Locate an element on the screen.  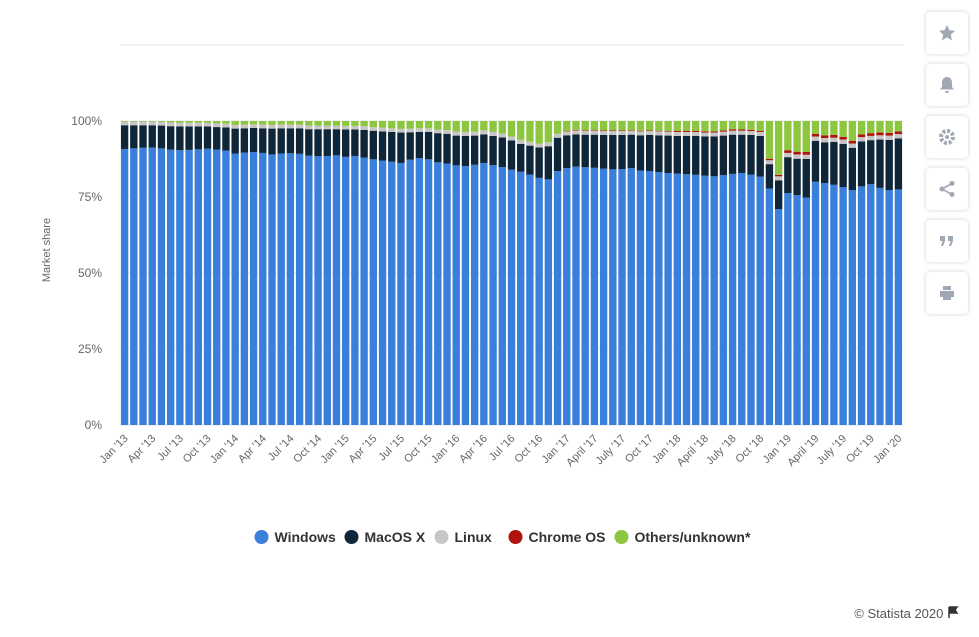
print-button is located at coordinates (947, 293).